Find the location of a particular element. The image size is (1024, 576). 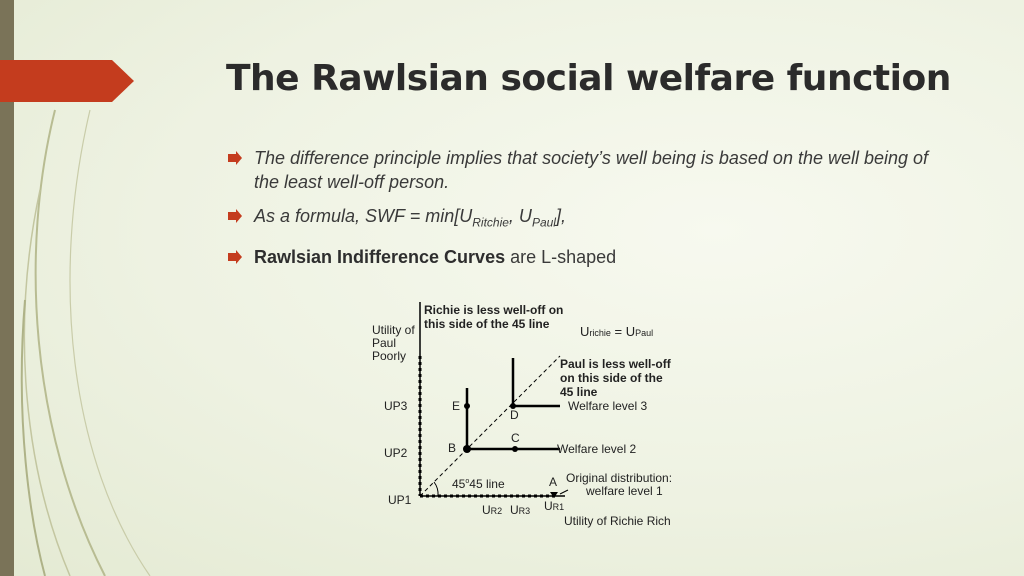

page-title: The Rawlsian social welfare function is located at coordinates (588, 78).